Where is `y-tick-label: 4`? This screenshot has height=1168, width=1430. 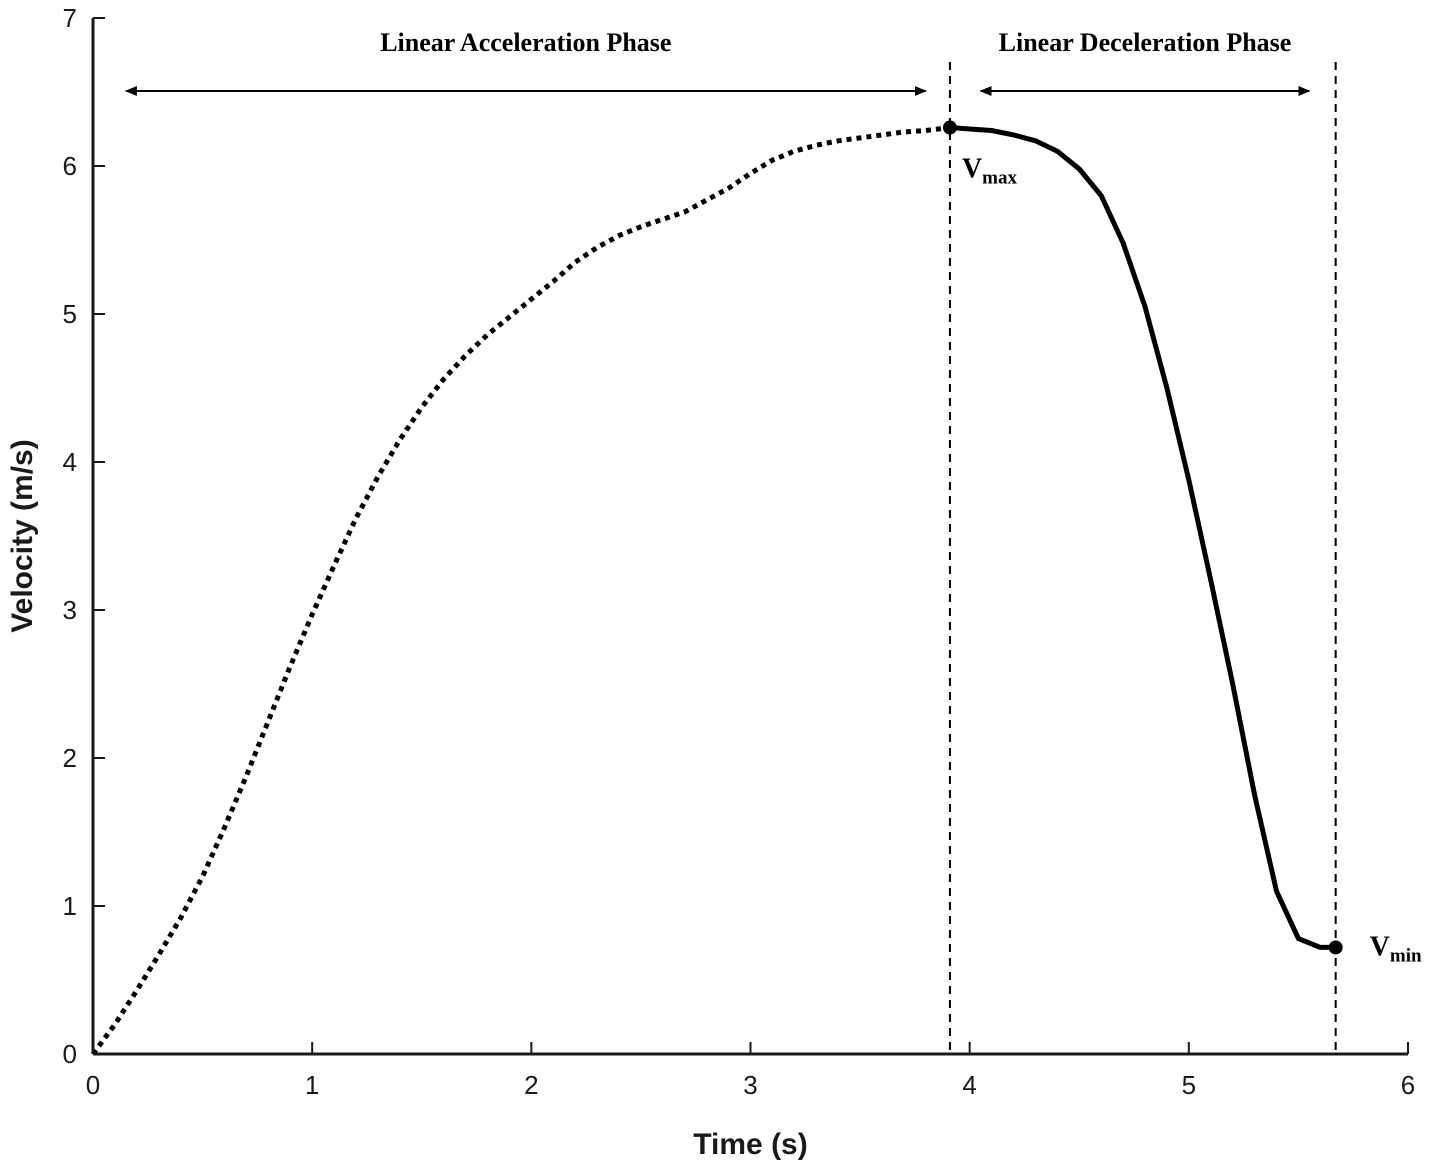
y-tick-label: 4 is located at coordinates (70, 462).